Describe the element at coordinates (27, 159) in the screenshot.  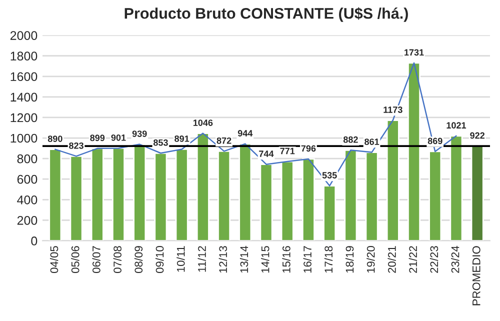
I see `y-tick-label: 800` at that location.